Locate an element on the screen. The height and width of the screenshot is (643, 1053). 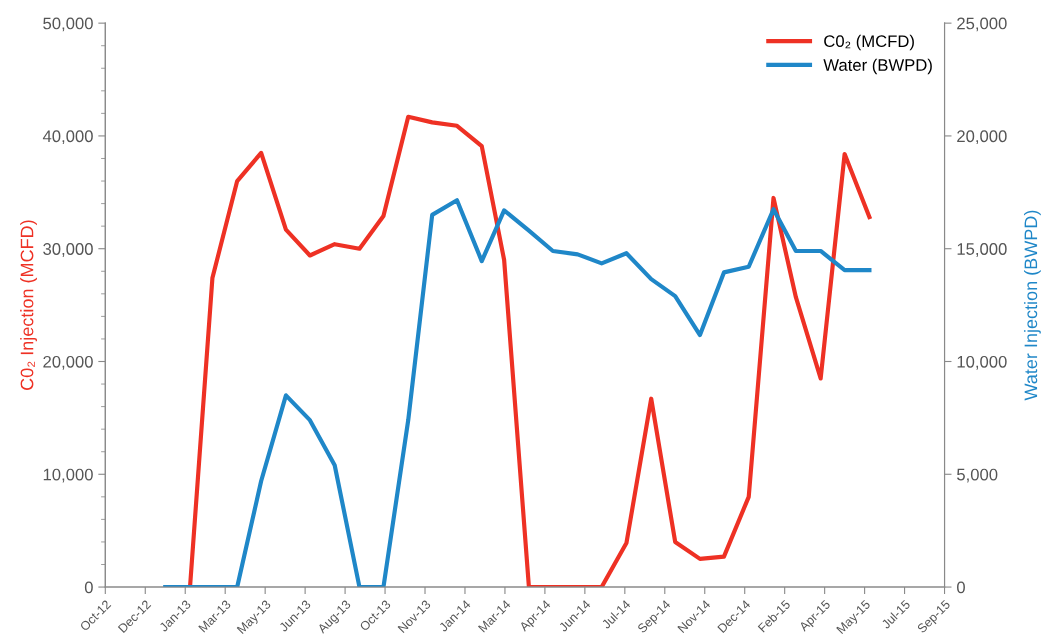
y-tick-label: 0 is located at coordinates (88, 587).